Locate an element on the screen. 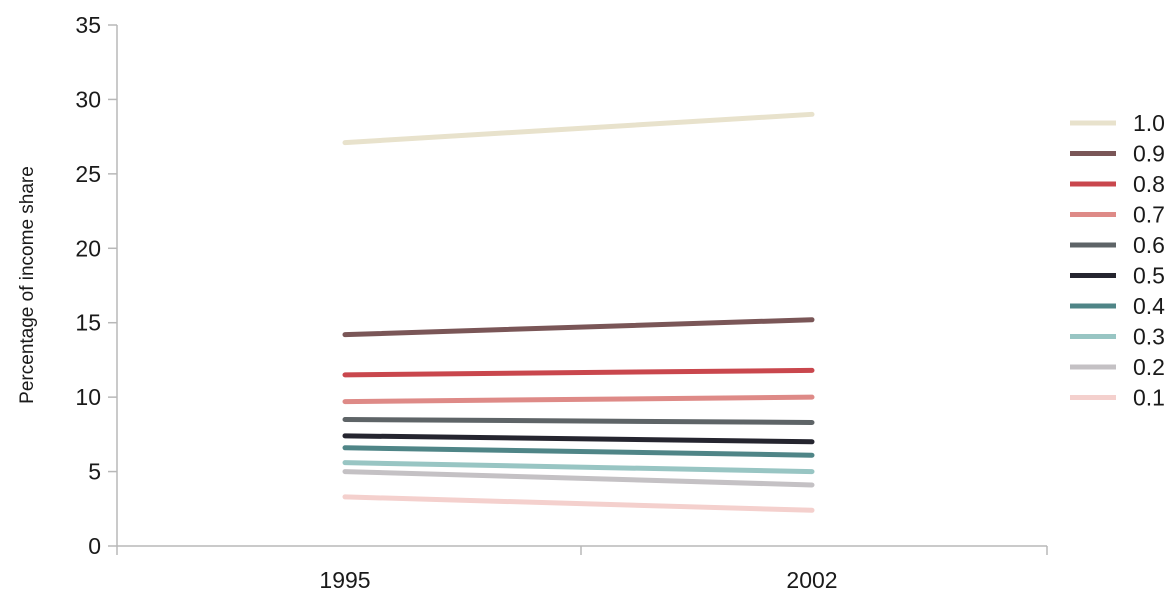 The width and height of the screenshot is (1170, 593). y-tick-label: 30 is located at coordinates (88, 99).